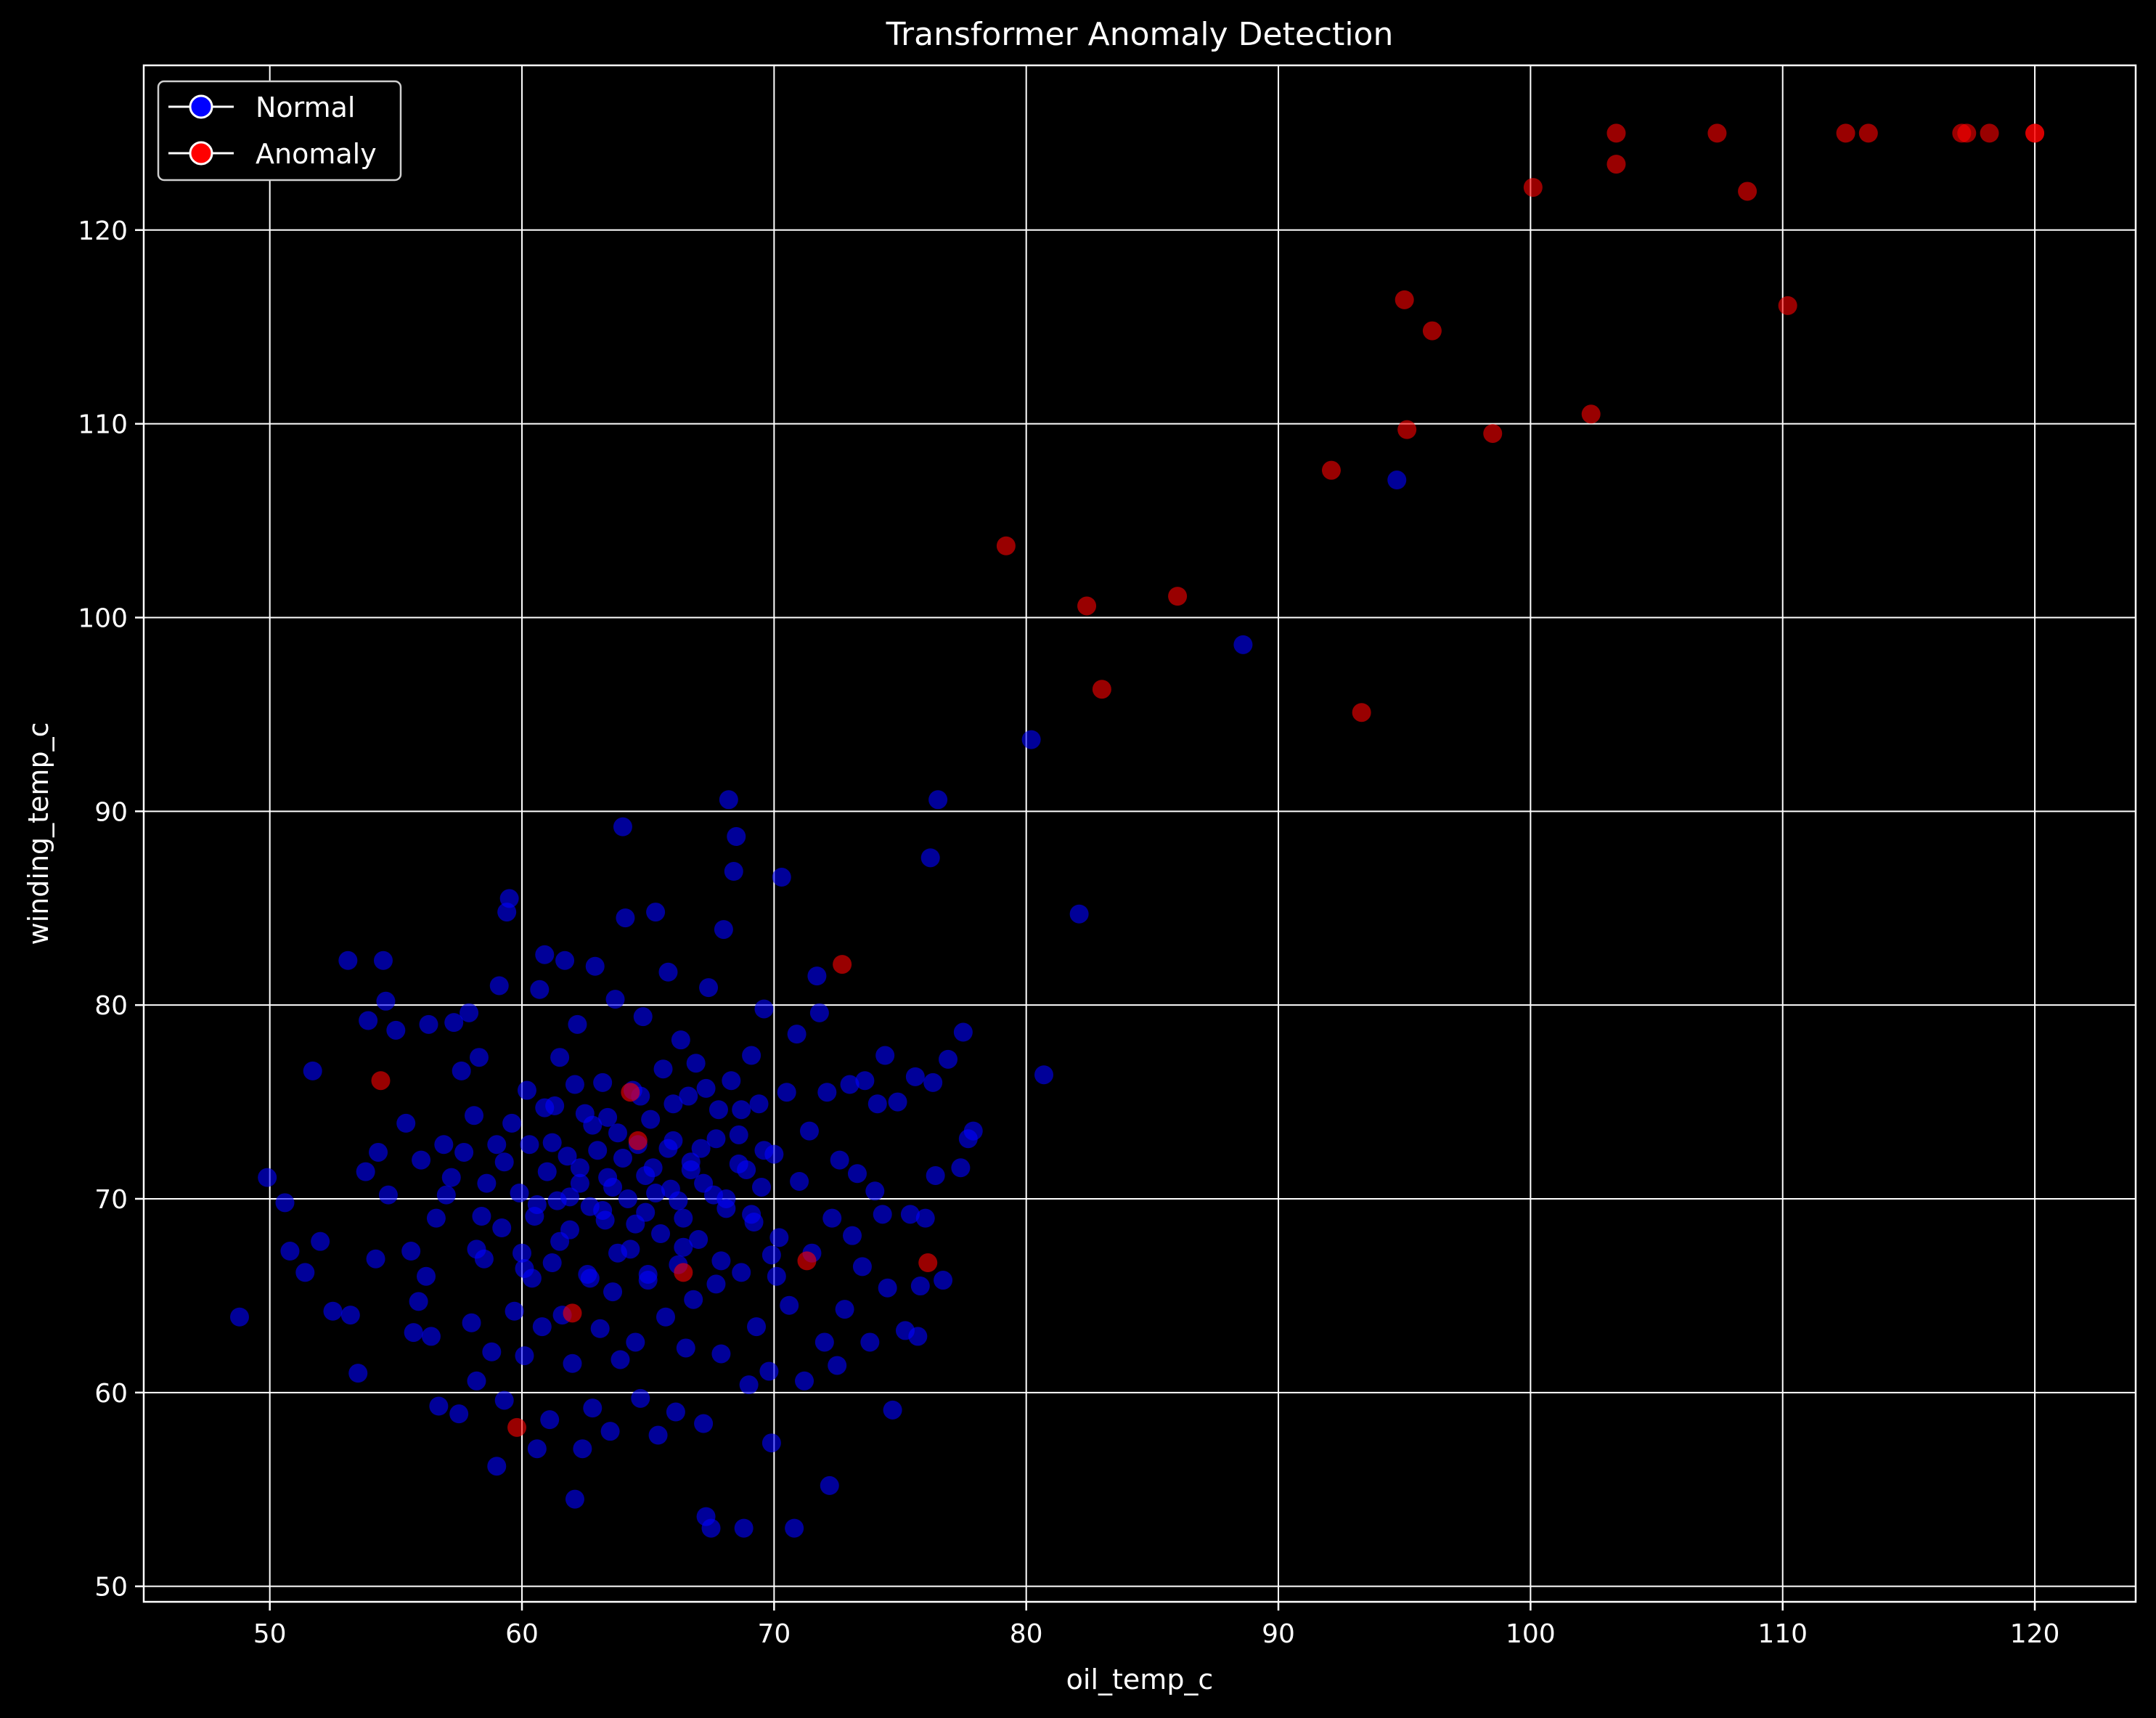 The height and width of the screenshot is (1718, 2156). What do you see at coordinates (774, 1634) in the screenshot?
I see `x-tick-label: 70` at bounding box center [774, 1634].